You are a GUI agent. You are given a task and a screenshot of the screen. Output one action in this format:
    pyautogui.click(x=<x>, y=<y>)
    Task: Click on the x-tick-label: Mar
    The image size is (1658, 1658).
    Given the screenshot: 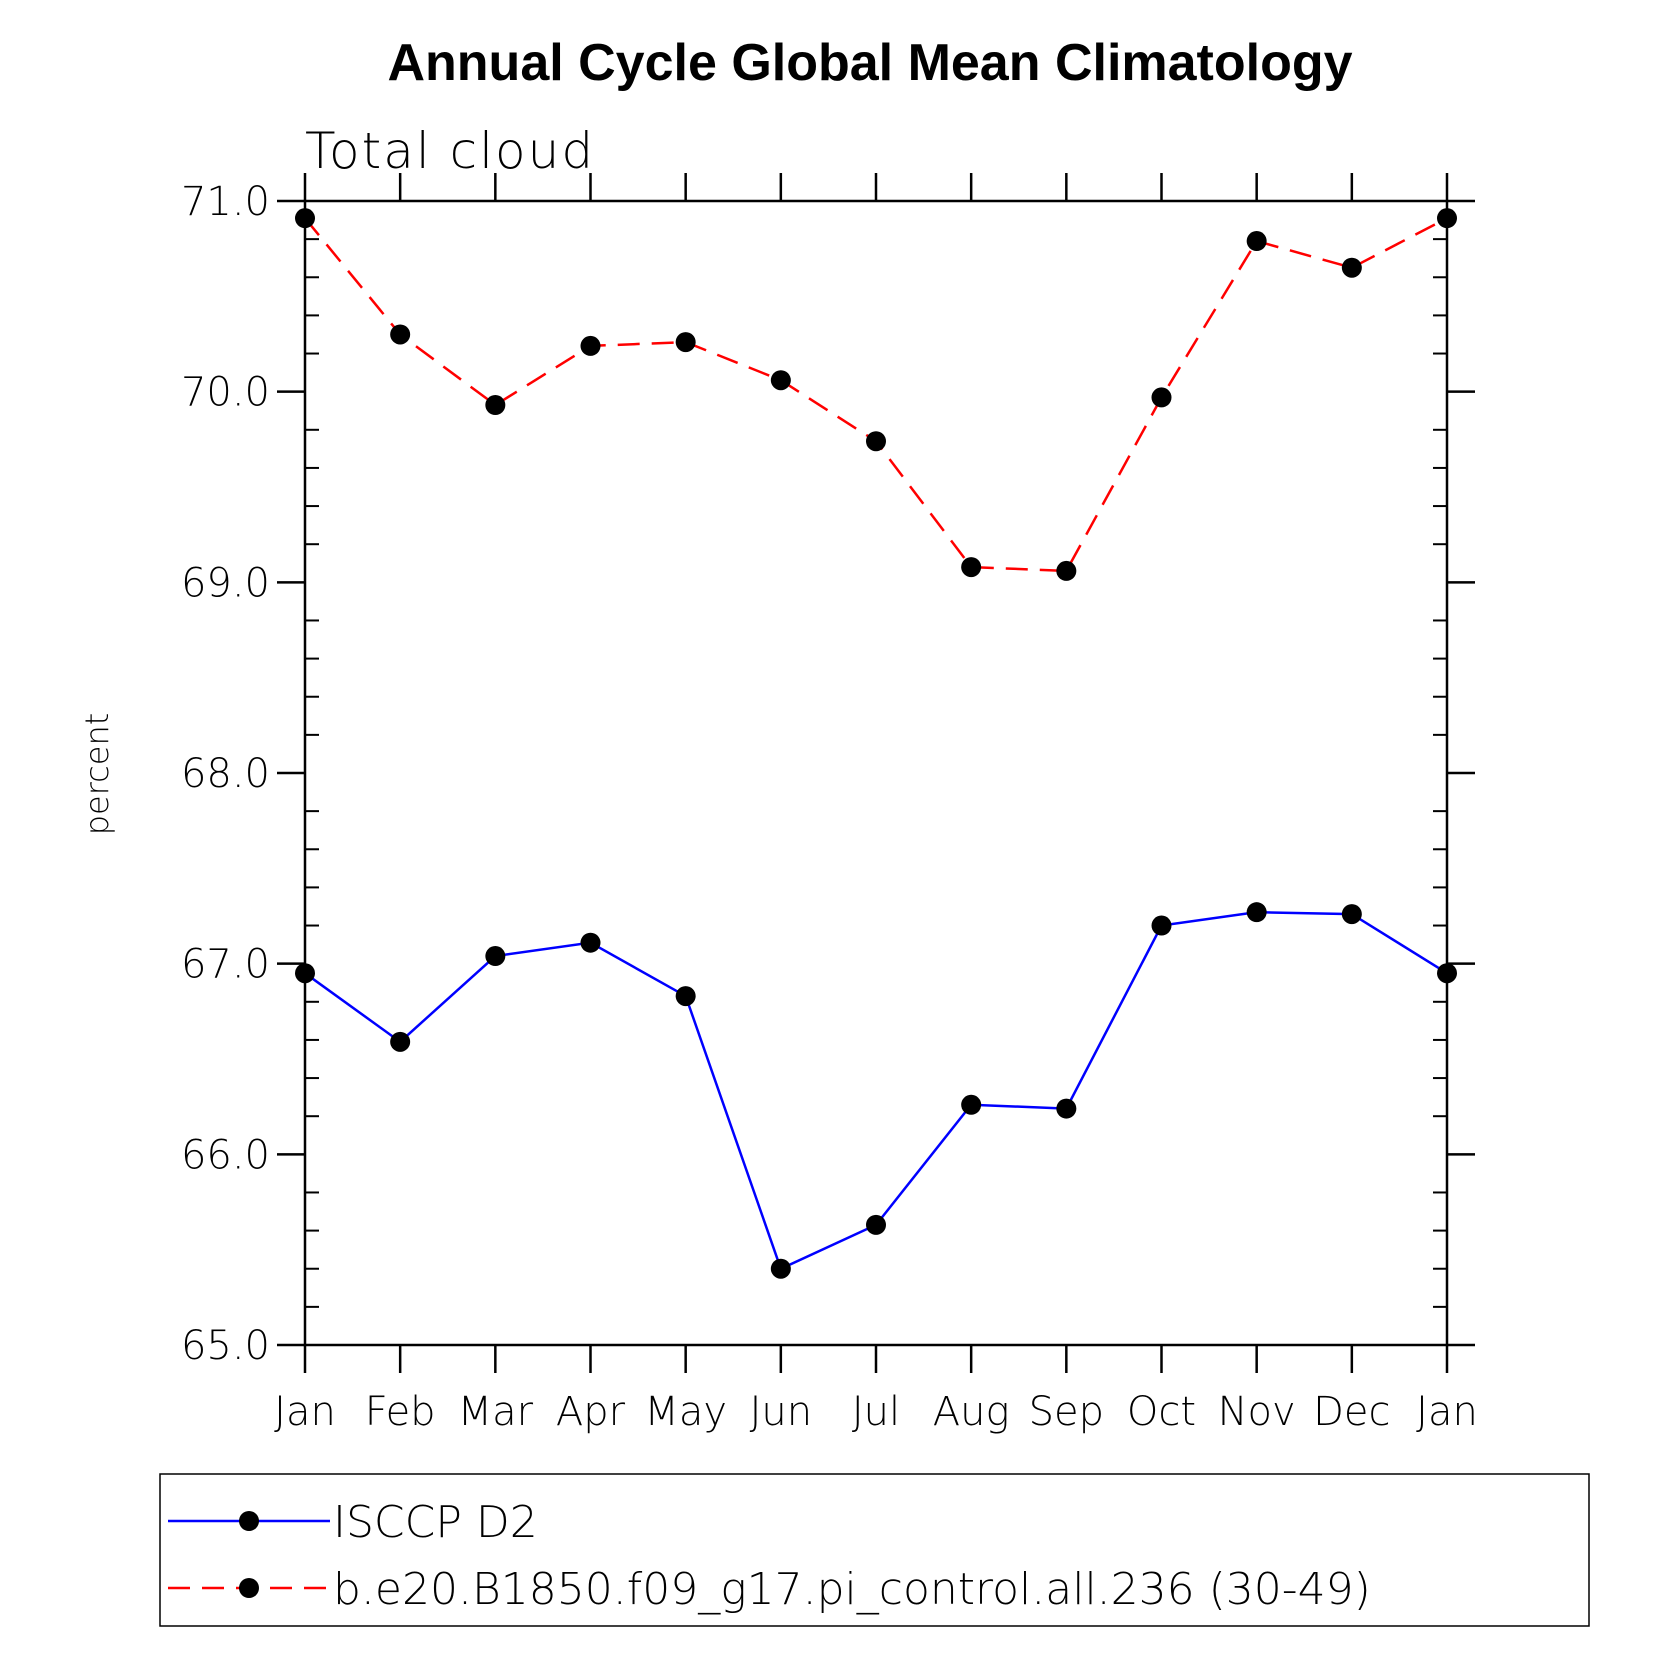 What is the action you would take?
    pyautogui.click(x=496, y=1412)
    